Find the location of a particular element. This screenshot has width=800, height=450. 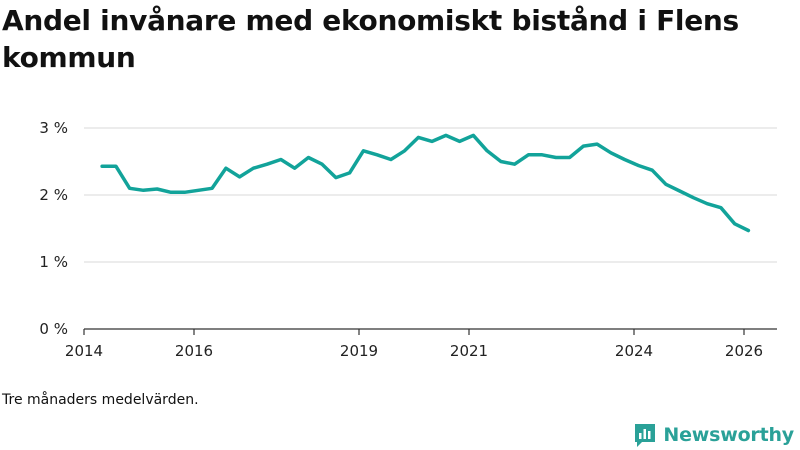

x-tick-label: 2016 is located at coordinates (194, 351).